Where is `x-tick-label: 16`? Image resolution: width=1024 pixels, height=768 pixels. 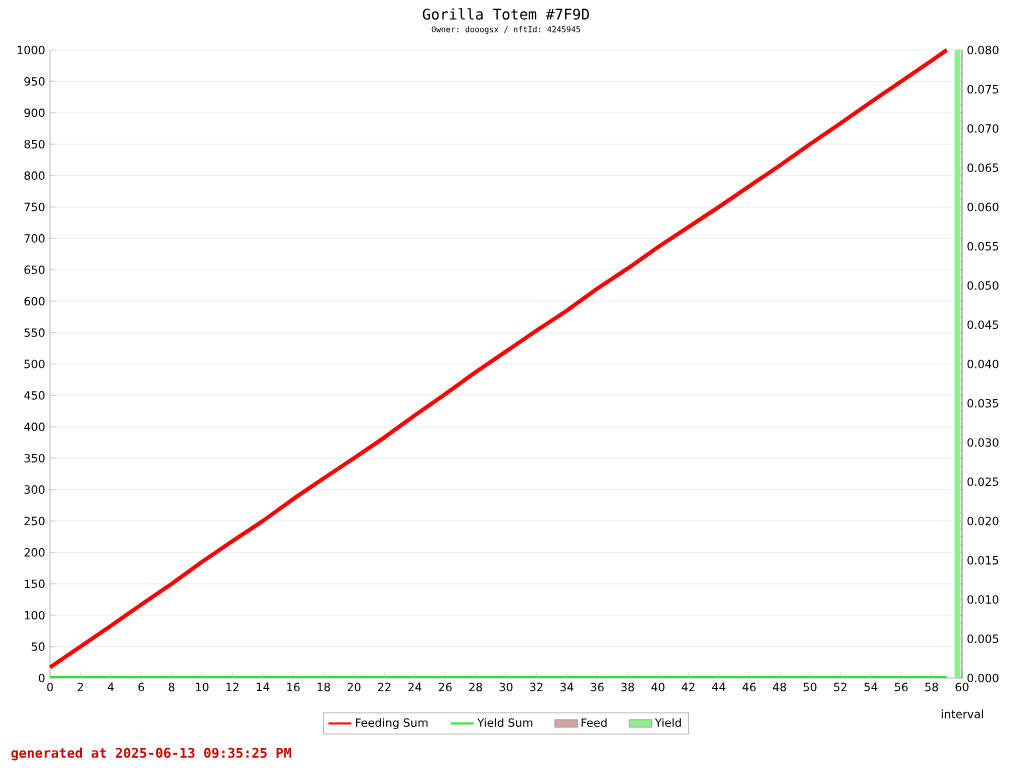 x-tick-label: 16 is located at coordinates (293, 687).